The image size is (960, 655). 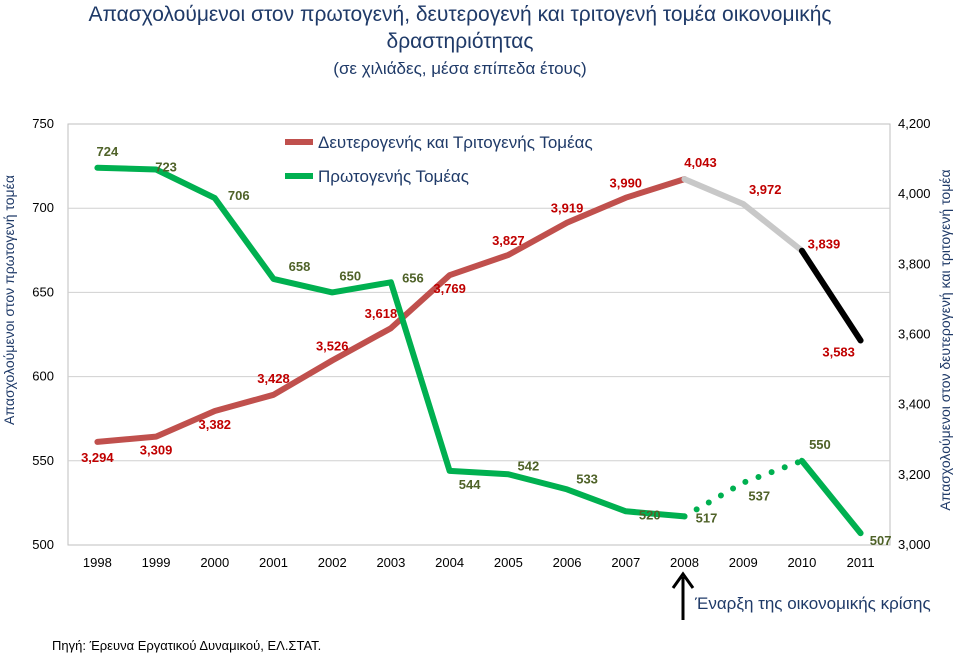 What do you see at coordinates (914, 404) in the screenshot?
I see `y-right-tick-label: 3,400` at bounding box center [914, 404].